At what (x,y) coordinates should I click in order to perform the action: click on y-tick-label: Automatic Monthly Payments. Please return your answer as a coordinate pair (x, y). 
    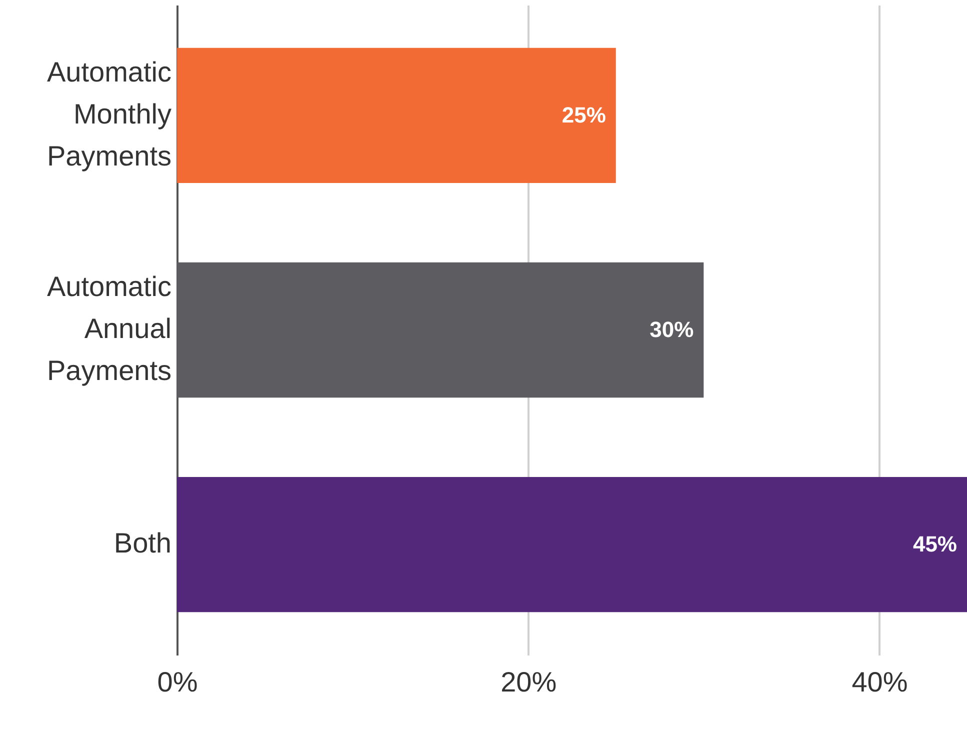
    Looking at the image, I should click on (109, 114).